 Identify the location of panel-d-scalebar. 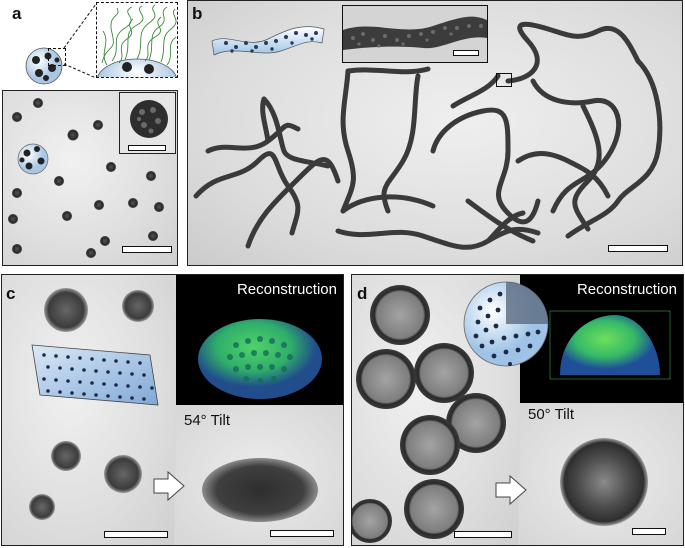
(483, 534).